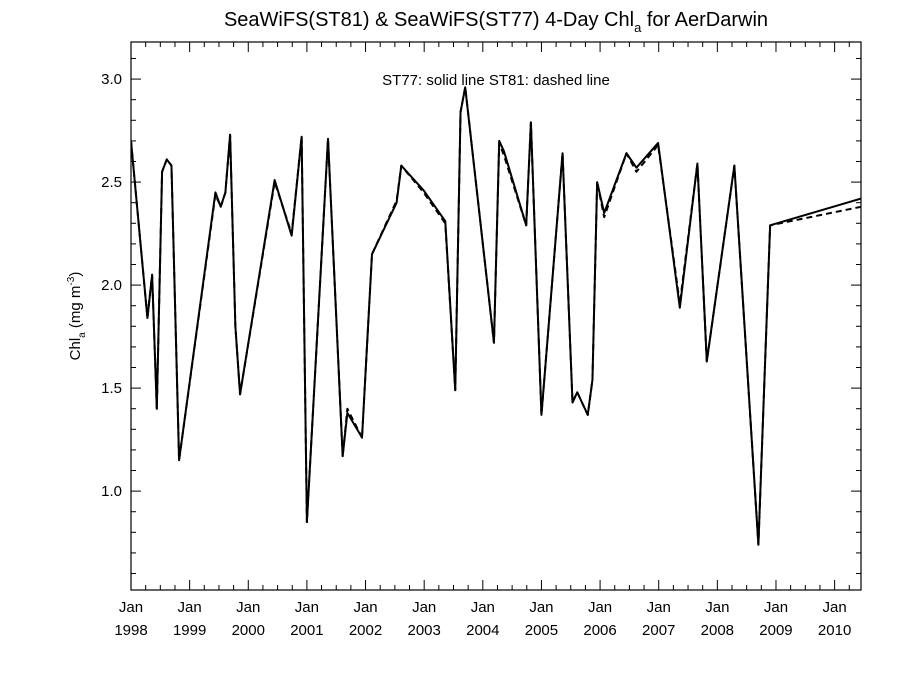  I want to click on y-axis-label-close: ), so click(75, 274).